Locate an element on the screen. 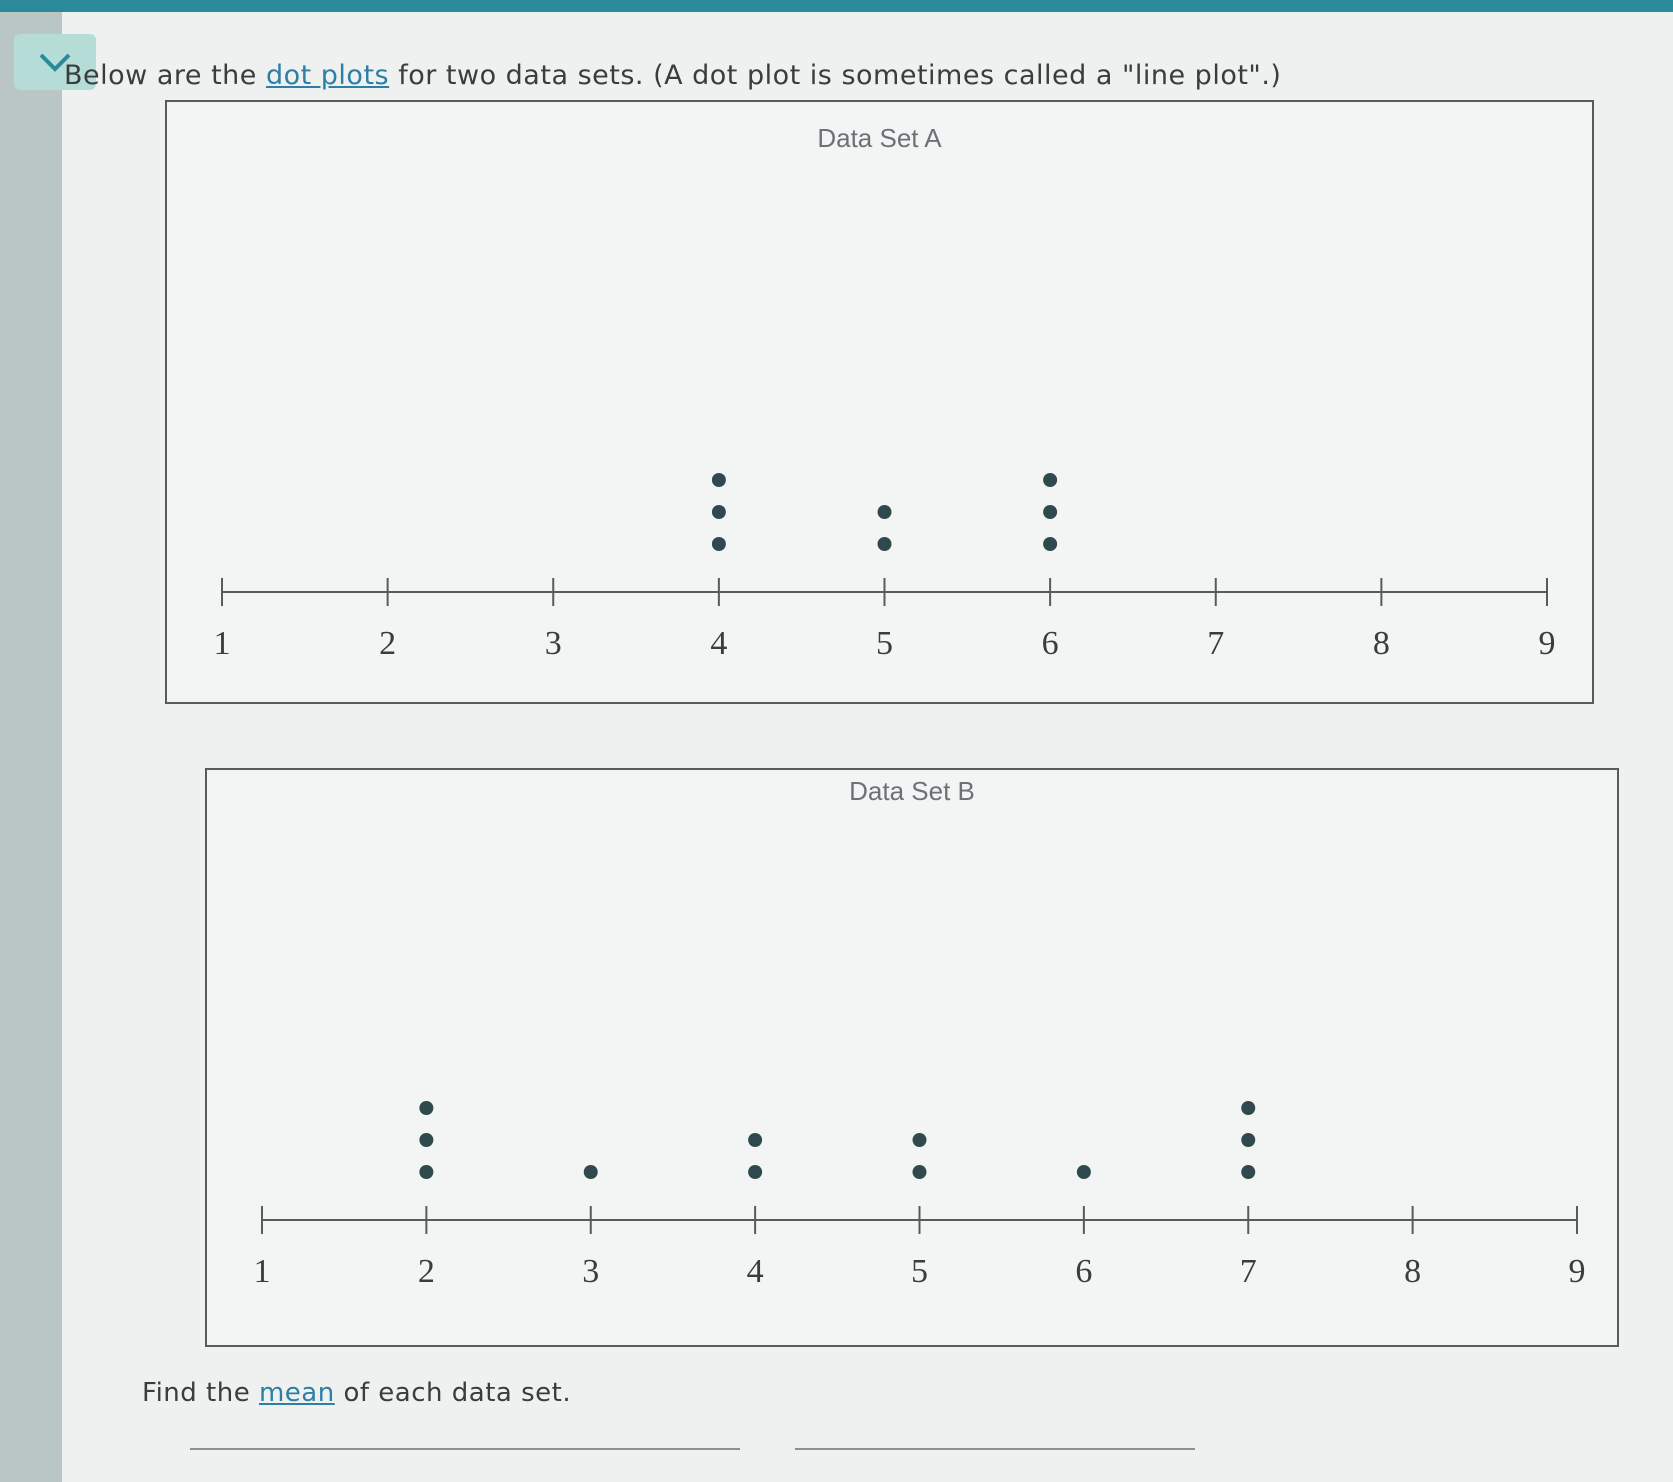 The height and width of the screenshot is (1482, 1673). left-strip is located at coordinates (31, 747).